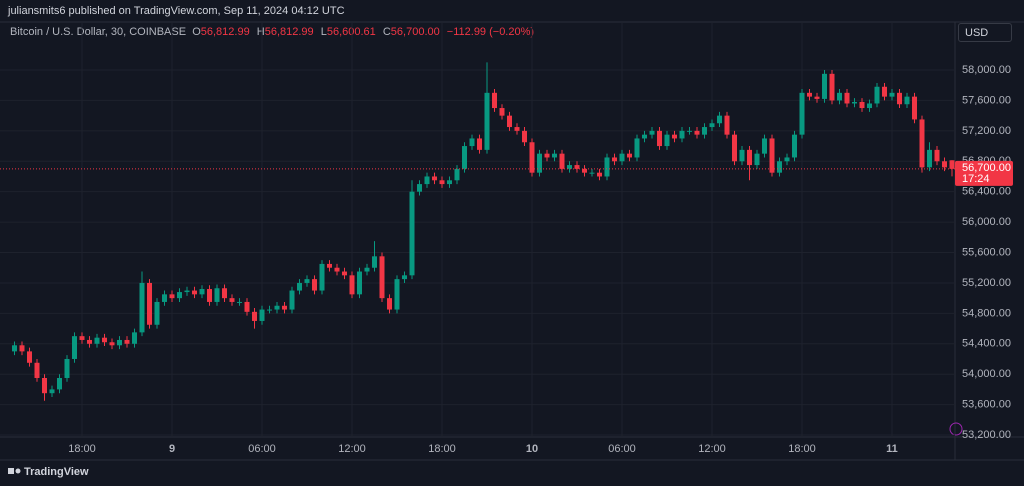 This screenshot has height=486, width=1024. I want to click on y-tick-label: 56,000.00, so click(986, 222).